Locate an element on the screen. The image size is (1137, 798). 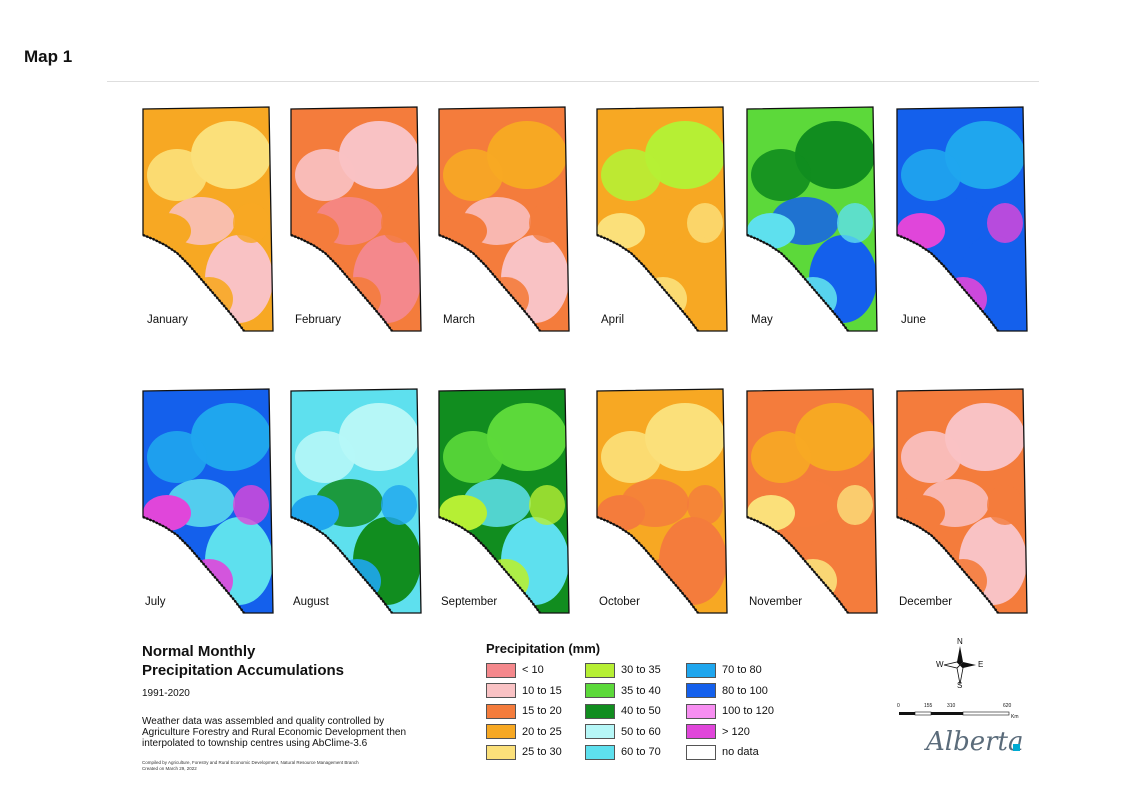
map-may is located at coordinates (811, 218).